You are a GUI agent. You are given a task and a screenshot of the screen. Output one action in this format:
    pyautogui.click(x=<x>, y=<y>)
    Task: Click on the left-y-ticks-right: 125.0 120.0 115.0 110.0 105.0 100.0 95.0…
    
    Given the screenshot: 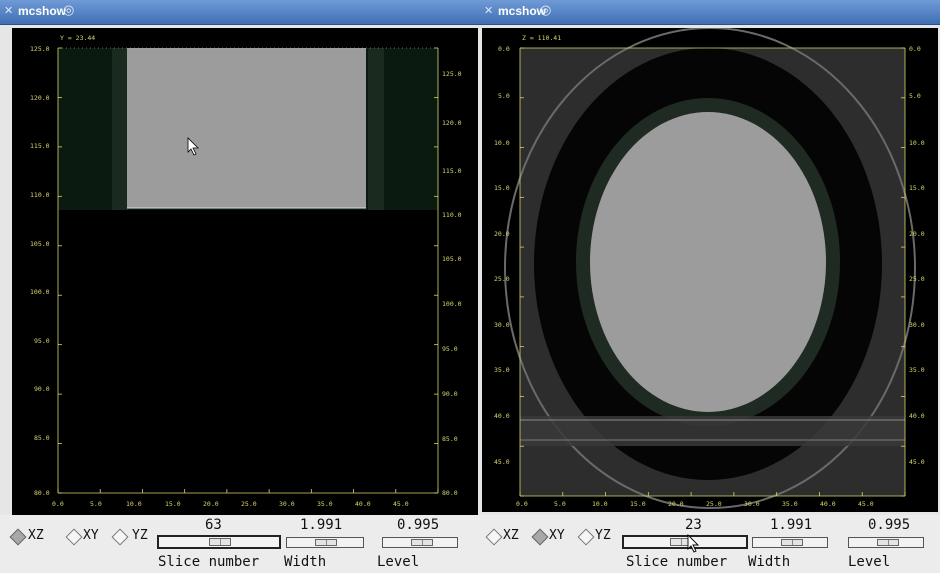 What is the action you would take?
    pyautogui.click(x=452, y=283)
    